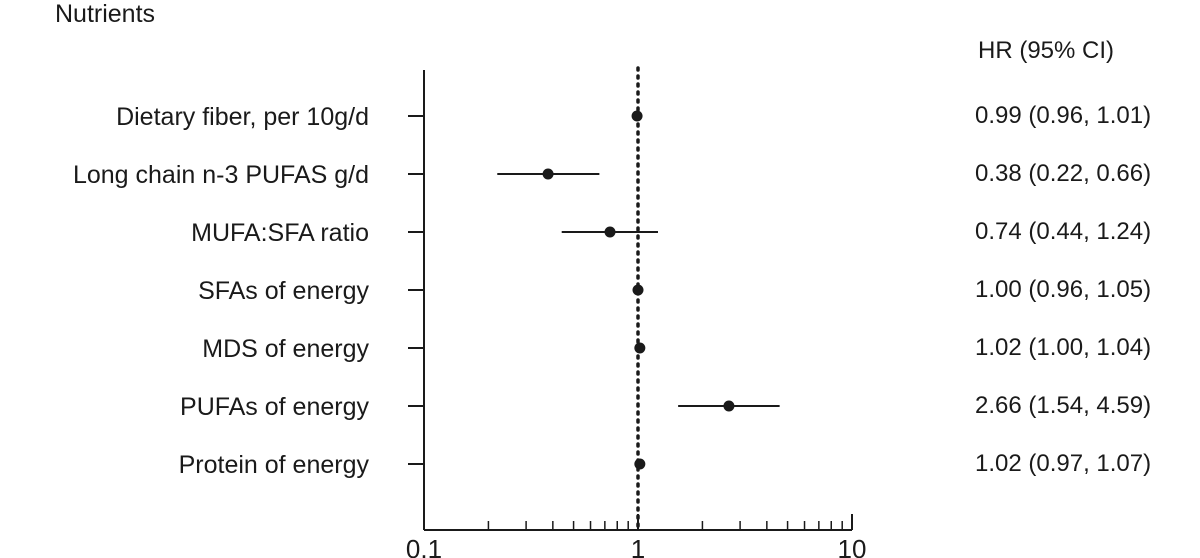 Image resolution: width=1200 pixels, height=558 pixels. Describe the element at coordinates (424, 546) in the screenshot. I see `x-tick-label: 0.1` at that location.